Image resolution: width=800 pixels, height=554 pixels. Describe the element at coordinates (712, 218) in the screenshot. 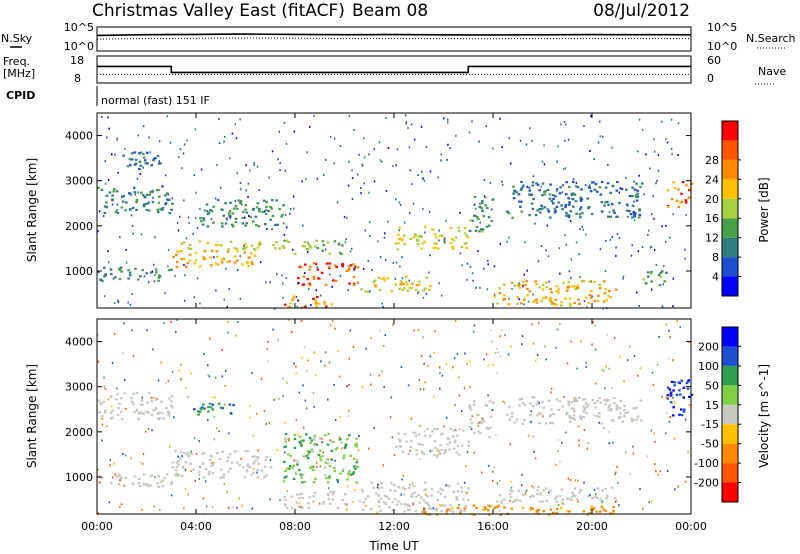

I see `colorbar-tick-label: 16` at that location.